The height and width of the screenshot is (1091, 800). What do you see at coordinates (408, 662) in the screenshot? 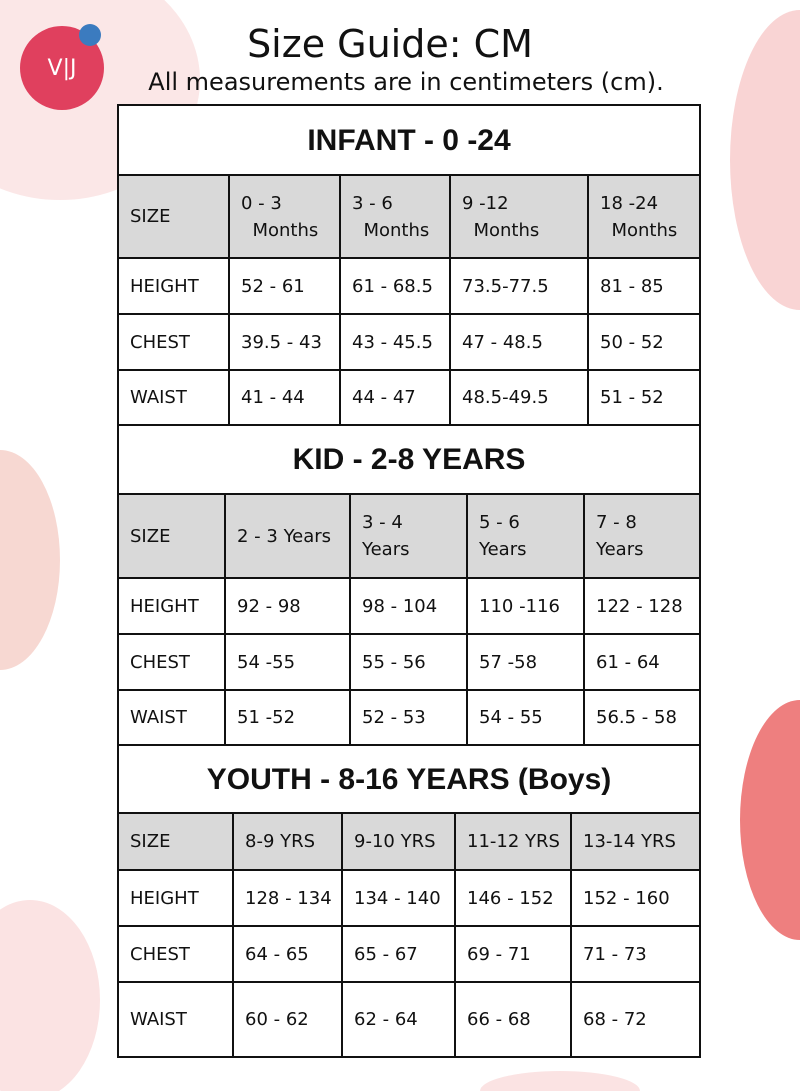
I see `data-cell: 55 - 56` at bounding box center [408, 662].